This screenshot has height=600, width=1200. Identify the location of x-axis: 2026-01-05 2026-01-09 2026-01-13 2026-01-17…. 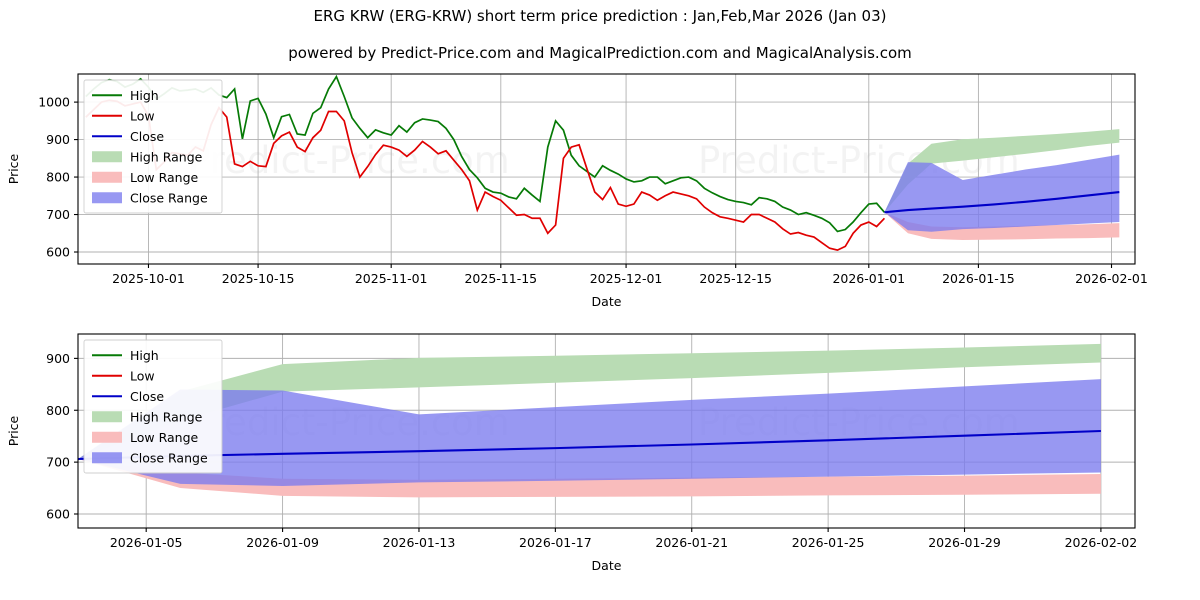
(623, 550).